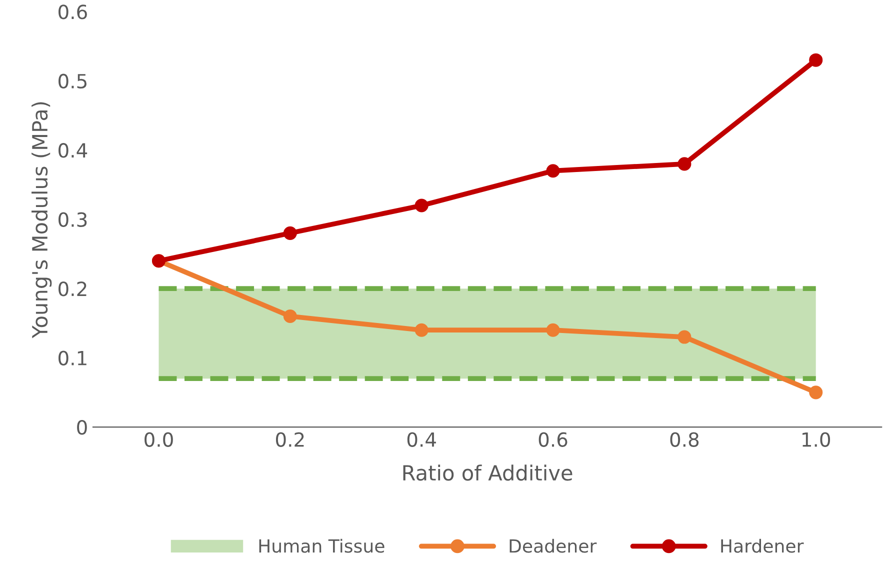  I want to click on x-tick-label: 0.2, so click(290, 439).